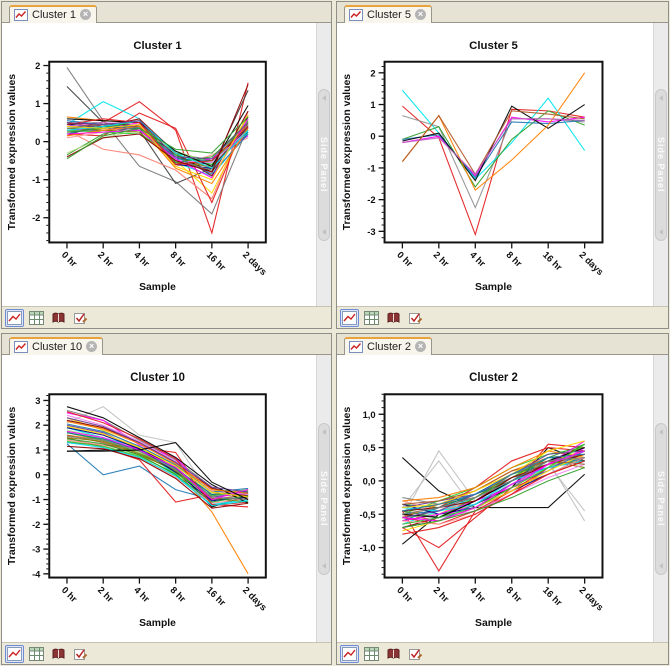 Image resolution: width=670 pixels, height=666 pixels. Describe the element at coordinates (36, 574) in the screenshot. I see `svg-text: -4` at that location.